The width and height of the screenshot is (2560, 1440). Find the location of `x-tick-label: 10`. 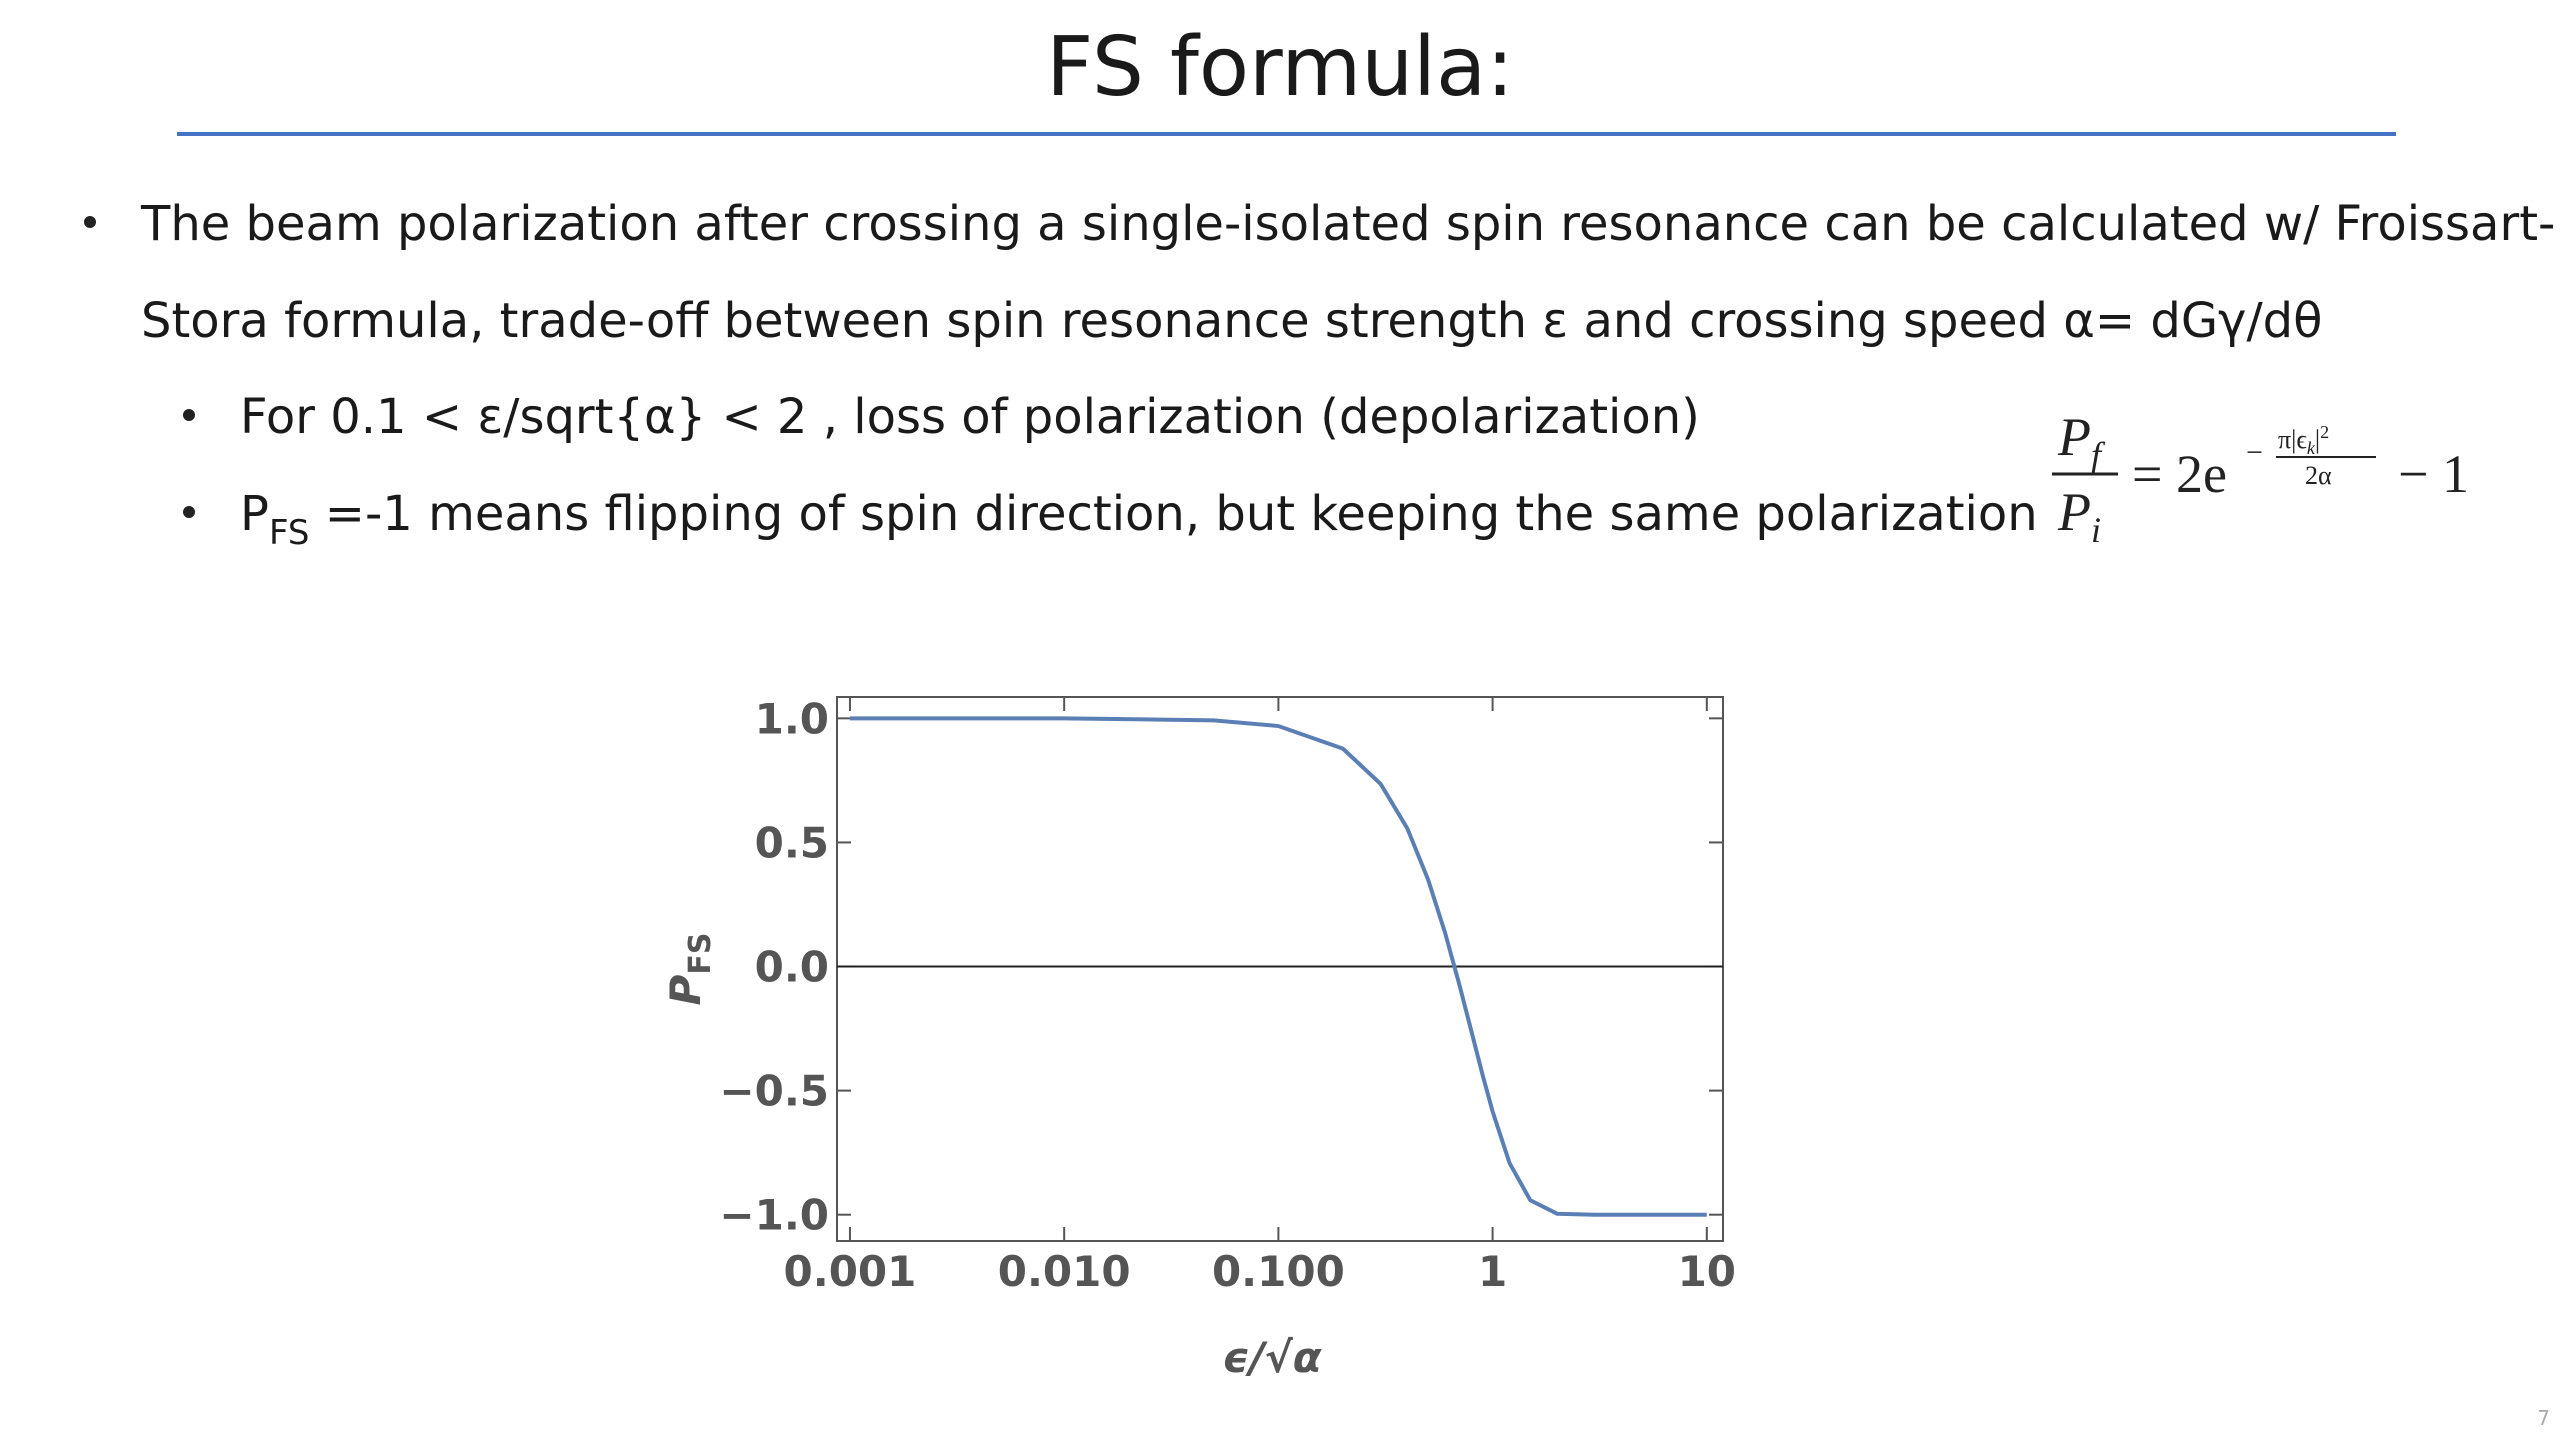

x-tick-label: 10 is located at coordinates (1707, 1271).